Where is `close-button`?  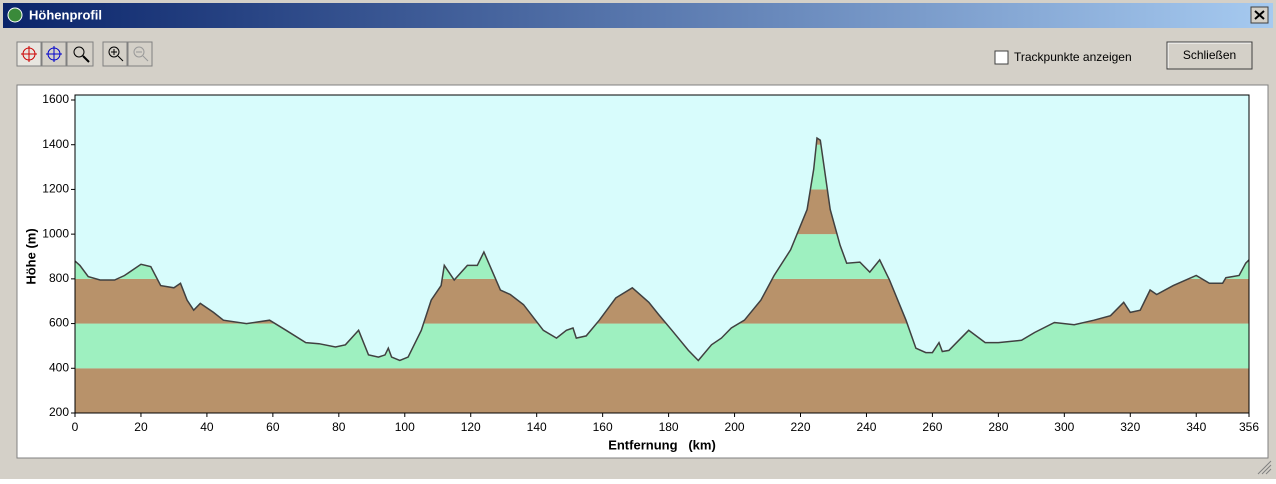 close-button is located at coordinates (1259, 15).